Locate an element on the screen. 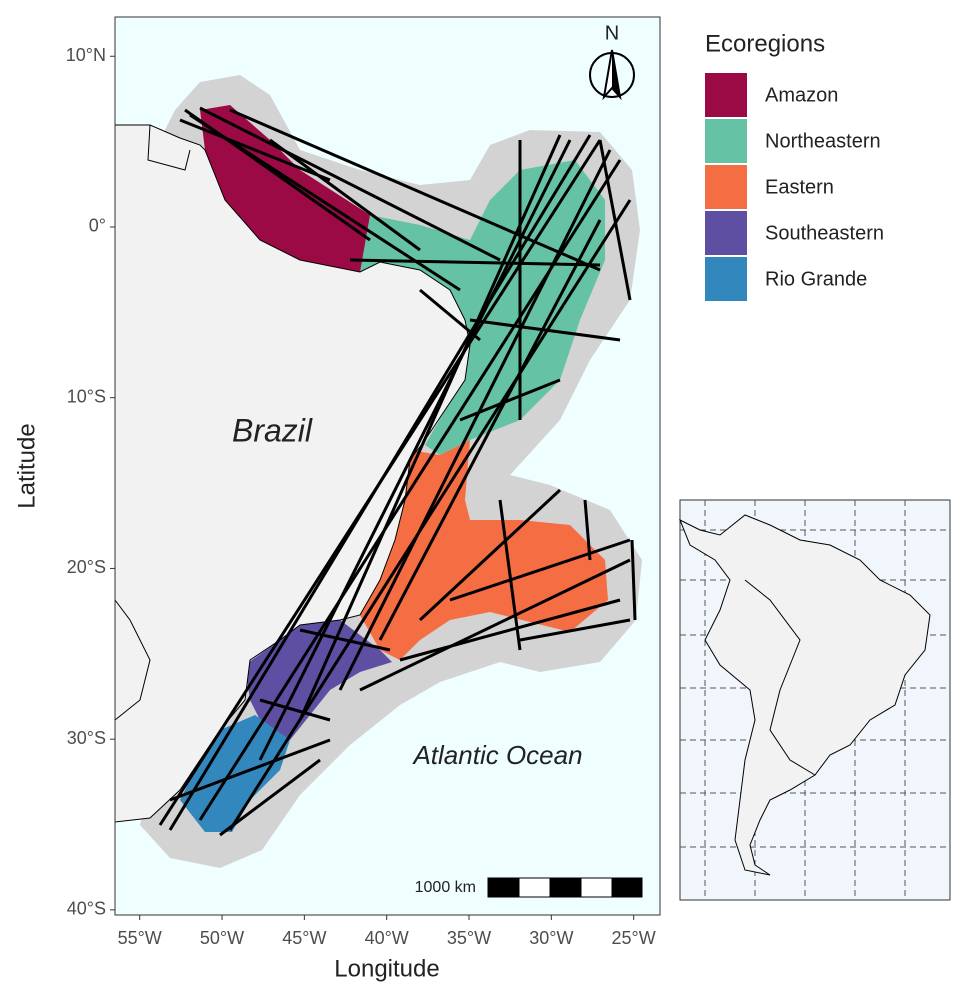 This screenshot has width=977, height=1000. ecoregion-eastern is located at coordinates (484, 550).